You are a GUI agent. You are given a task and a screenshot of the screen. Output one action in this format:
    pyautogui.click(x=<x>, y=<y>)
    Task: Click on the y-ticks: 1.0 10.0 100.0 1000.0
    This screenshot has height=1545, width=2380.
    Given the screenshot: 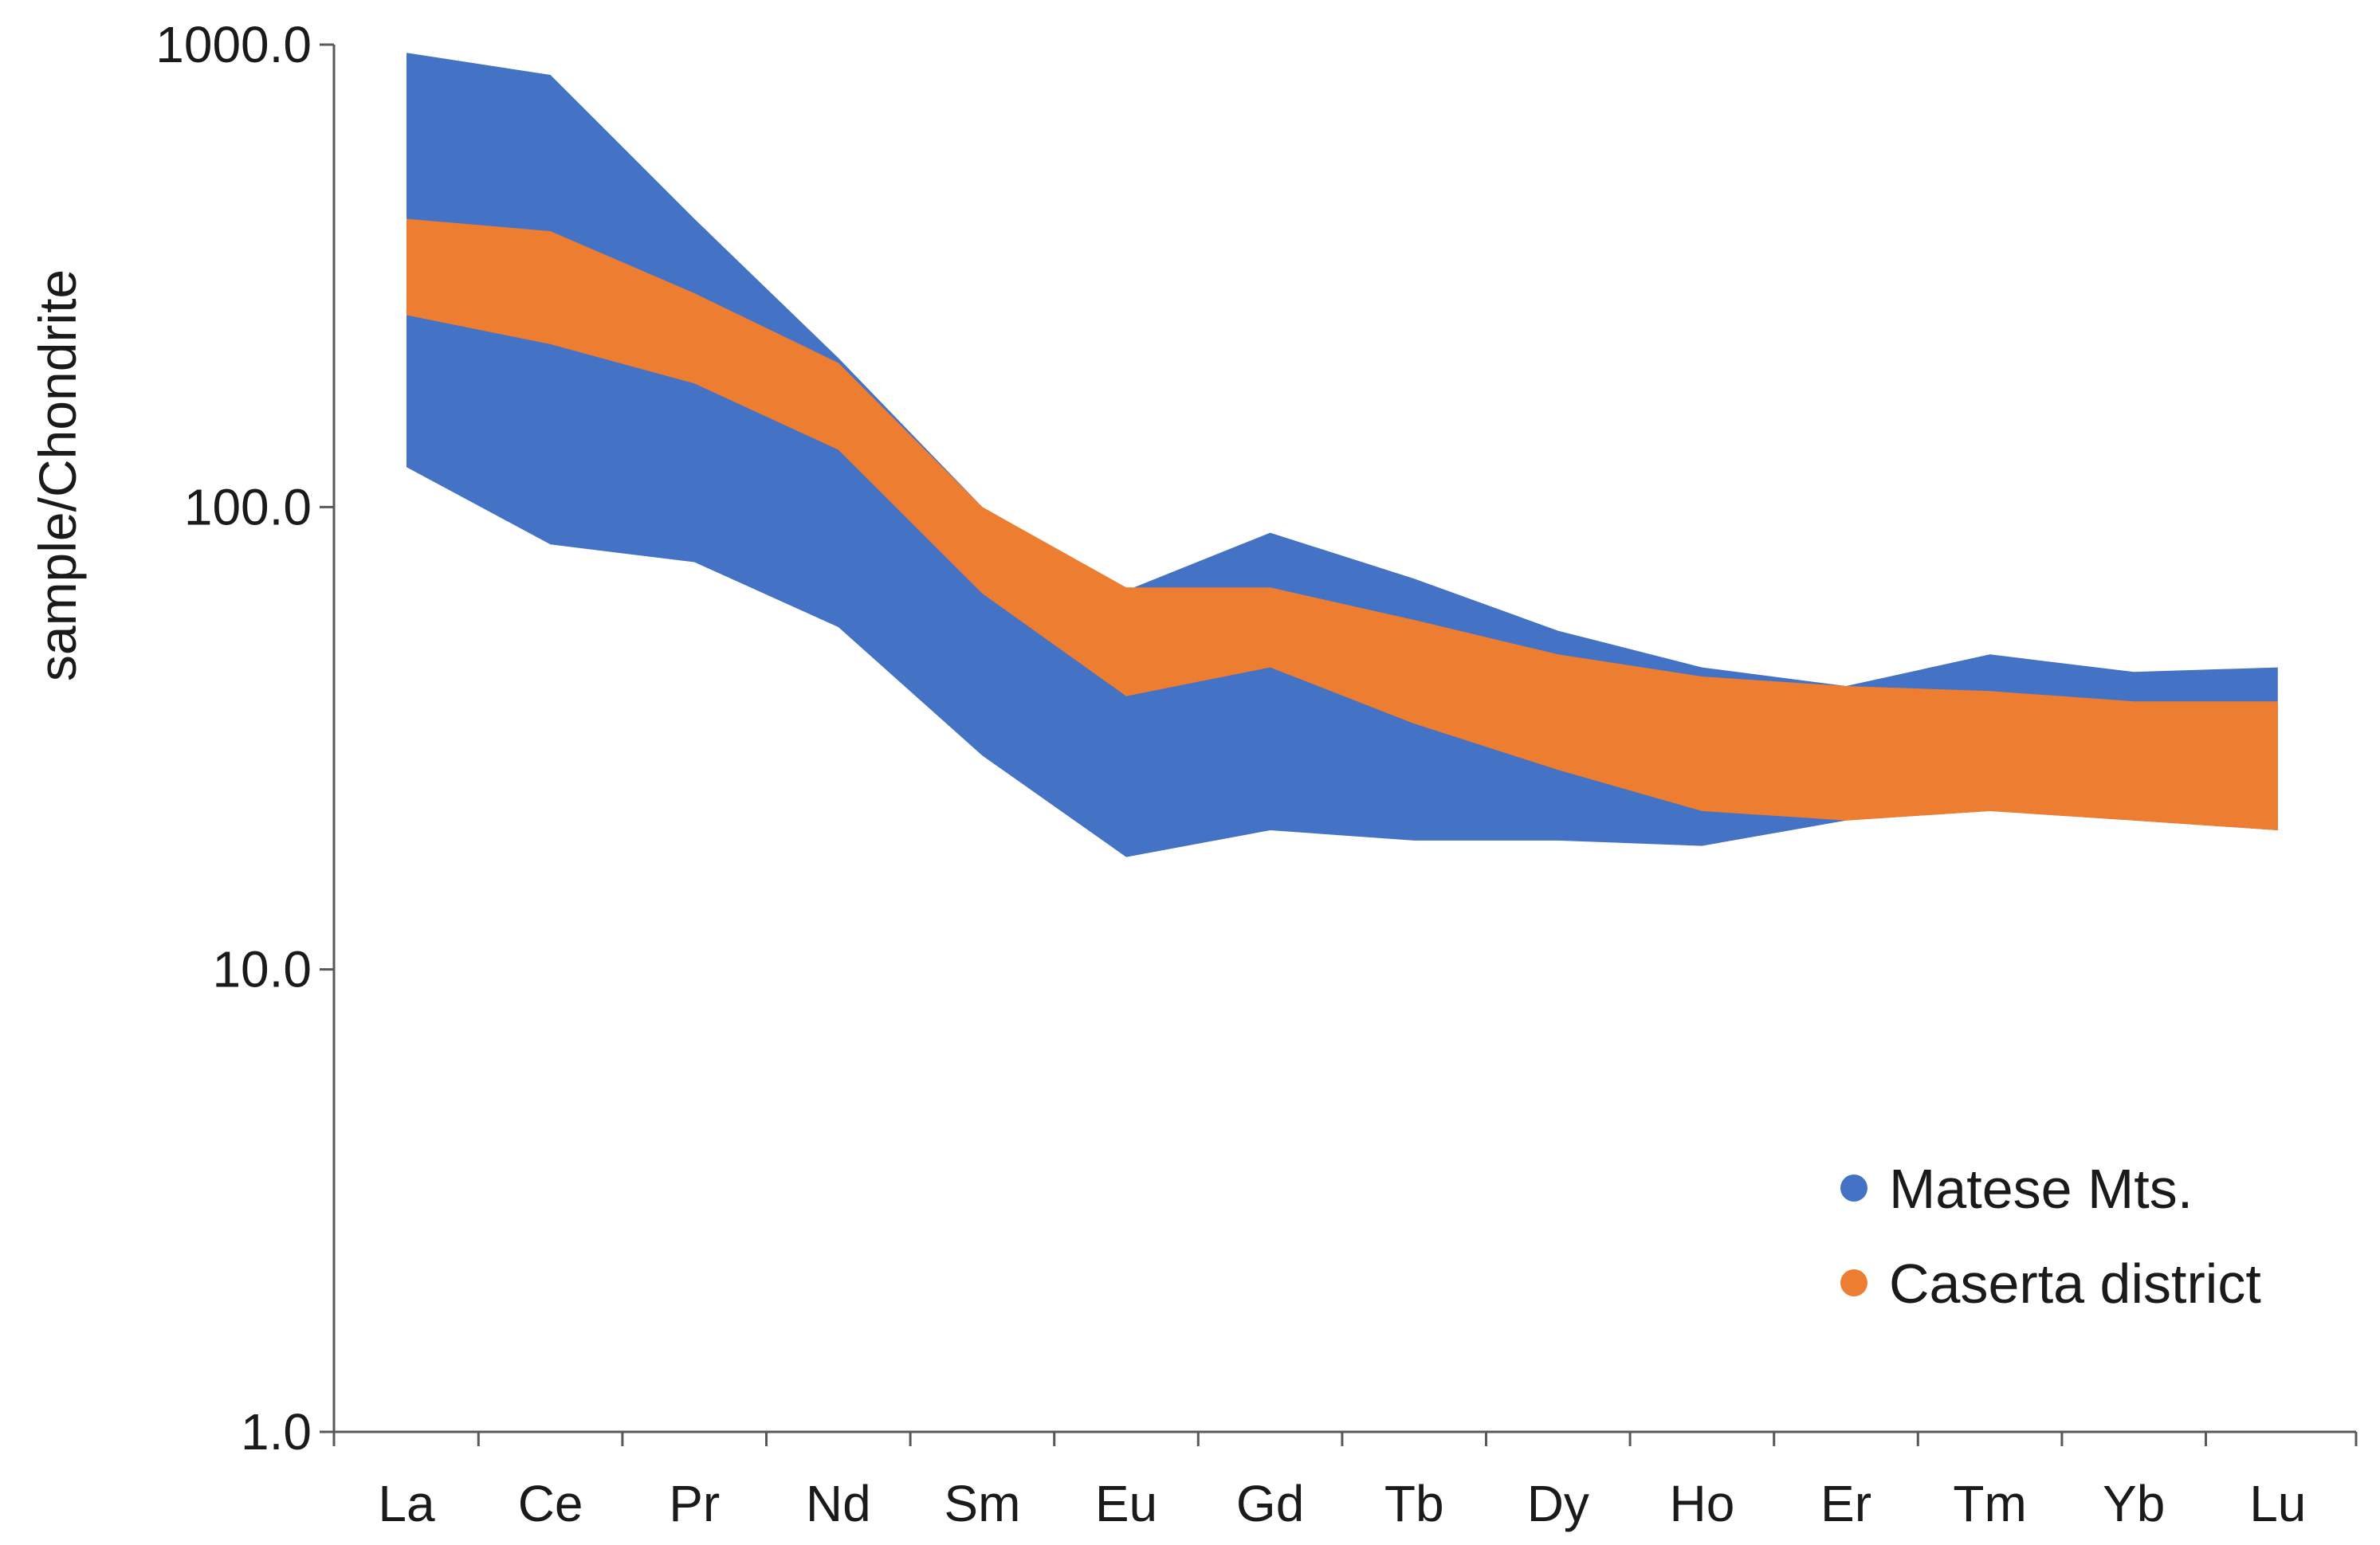 What is the action you would take?
    pyautogui.click(x=244, y=739)
    